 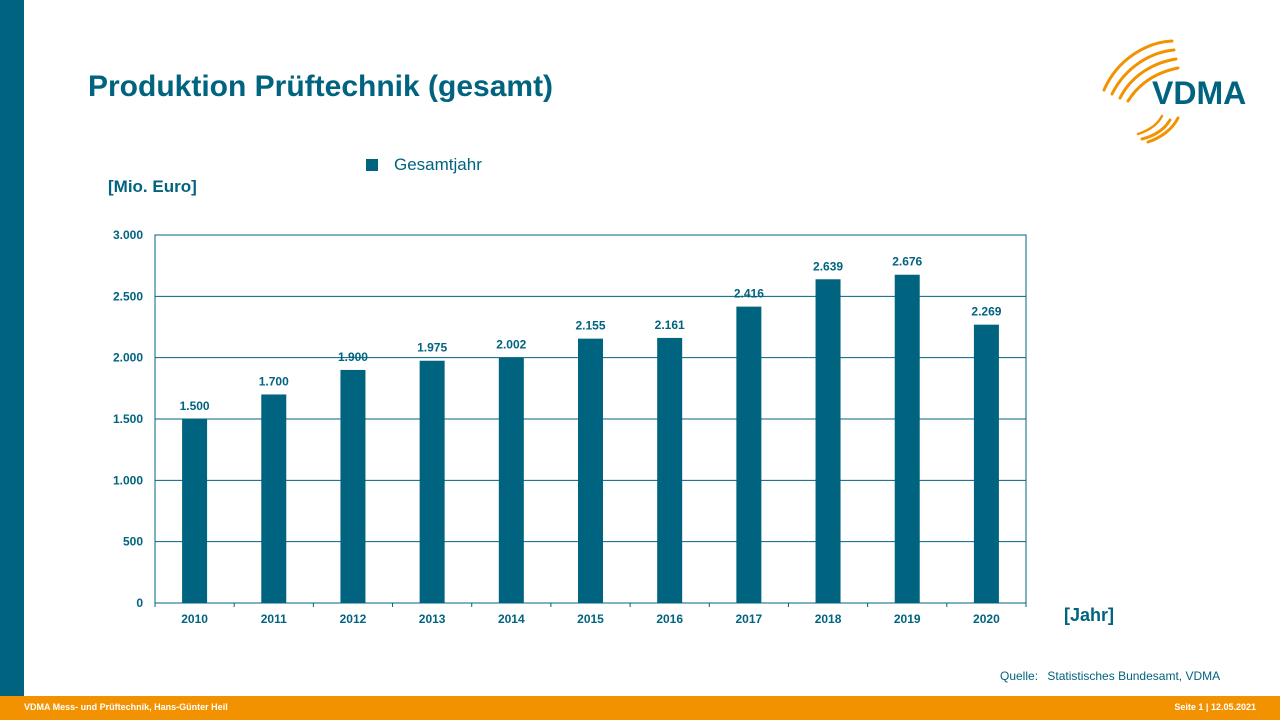 I want to click on x-tick-label: 2010, so click(x=194, y=619).